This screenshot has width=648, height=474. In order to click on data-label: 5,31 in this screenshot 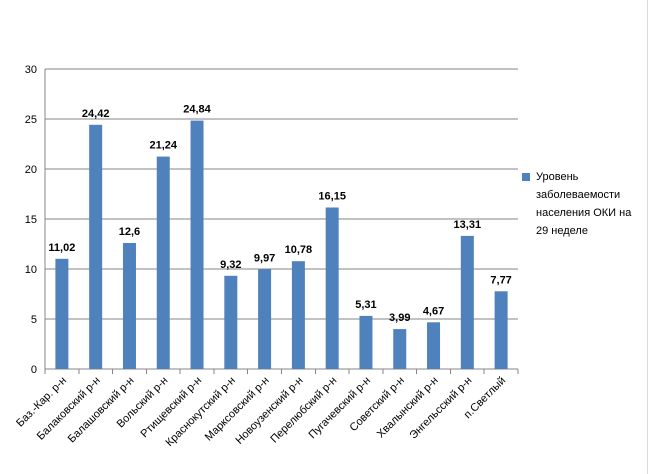, I will do `click(365, 305)`.